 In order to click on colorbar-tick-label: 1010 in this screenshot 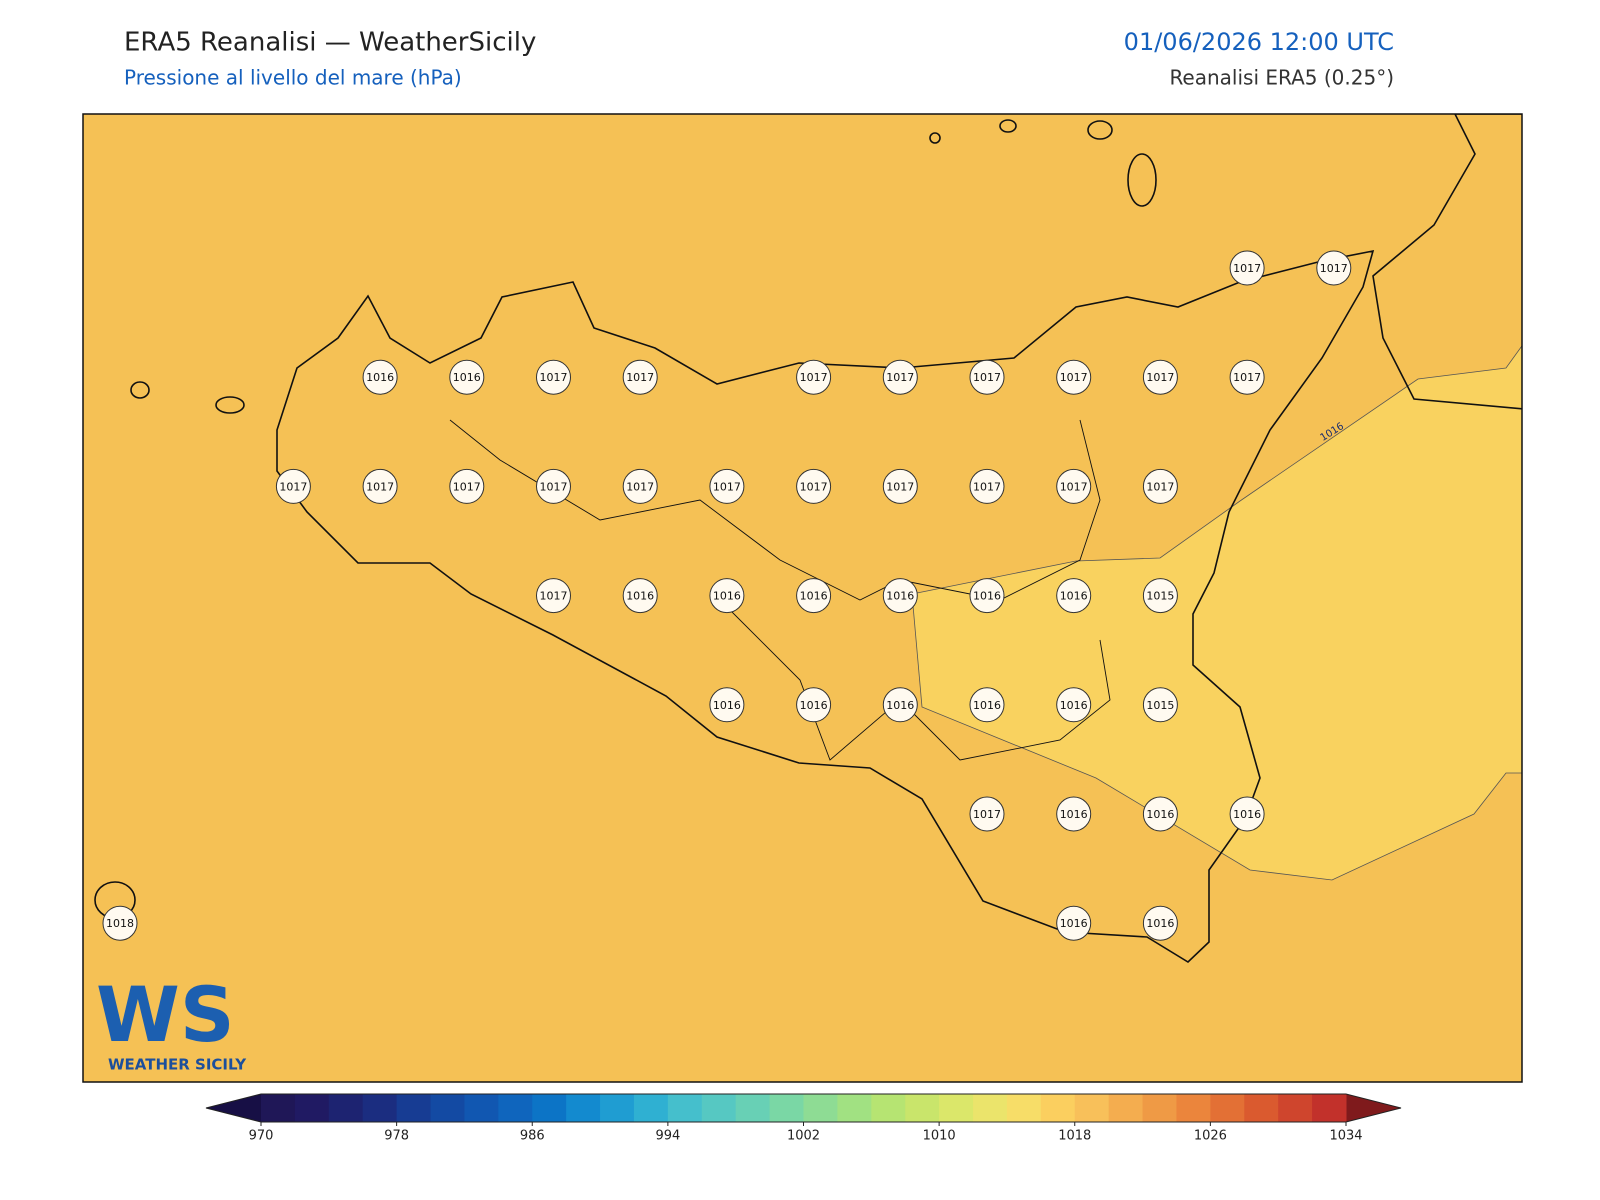, I will do `click(939, 1136)`.